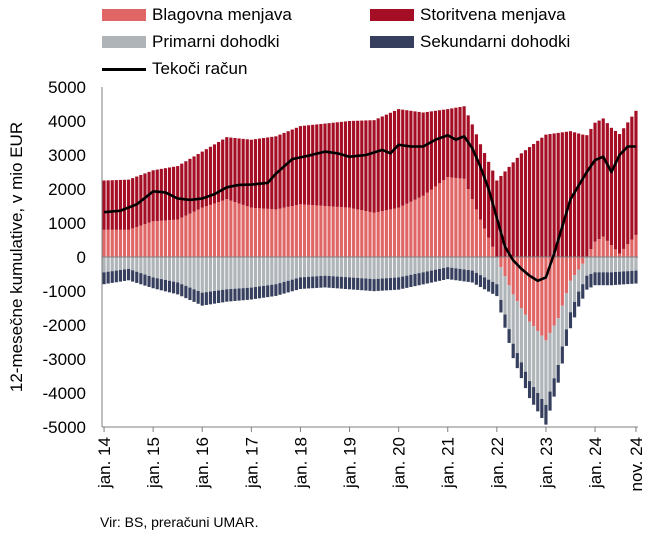 The width and height of the screenshot is (651, 538). I want to click on source-note: Vir: BS, preračuni UMAR., so click(179, 522).